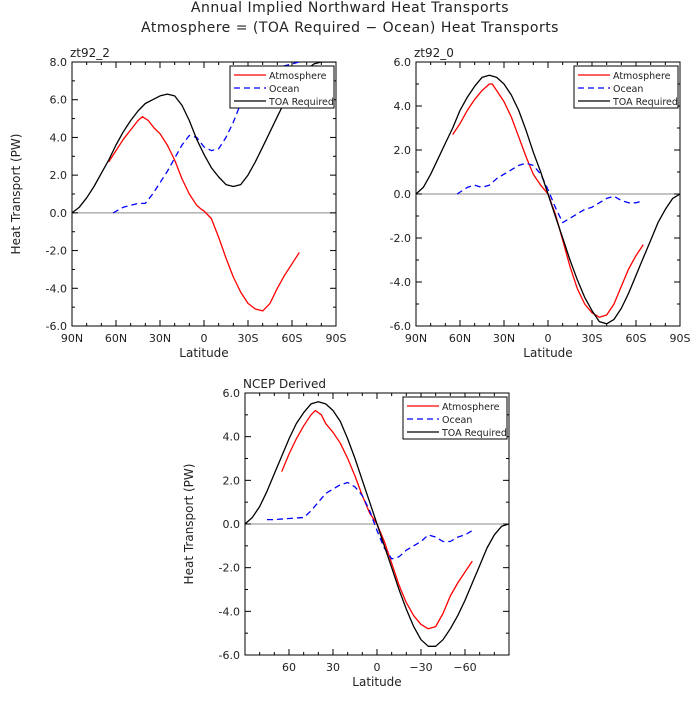 This screenshot has height=704, width=700. I want to click on figure-title-line1: Annual Implied Northward Heat Transports, so click(350, 8).